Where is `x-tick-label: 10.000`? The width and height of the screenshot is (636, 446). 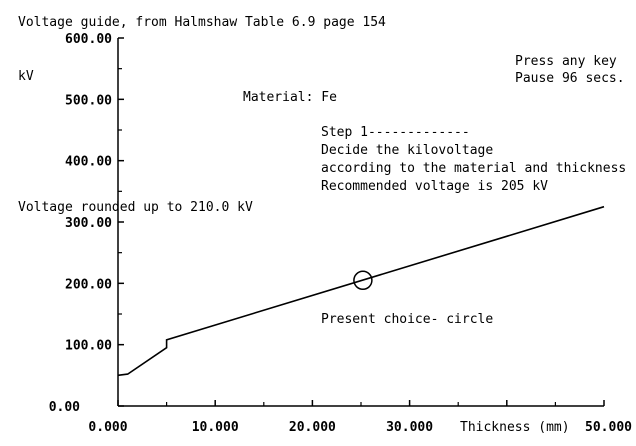
x-tick-label: 10.000 is located at coordinates (215, 427).